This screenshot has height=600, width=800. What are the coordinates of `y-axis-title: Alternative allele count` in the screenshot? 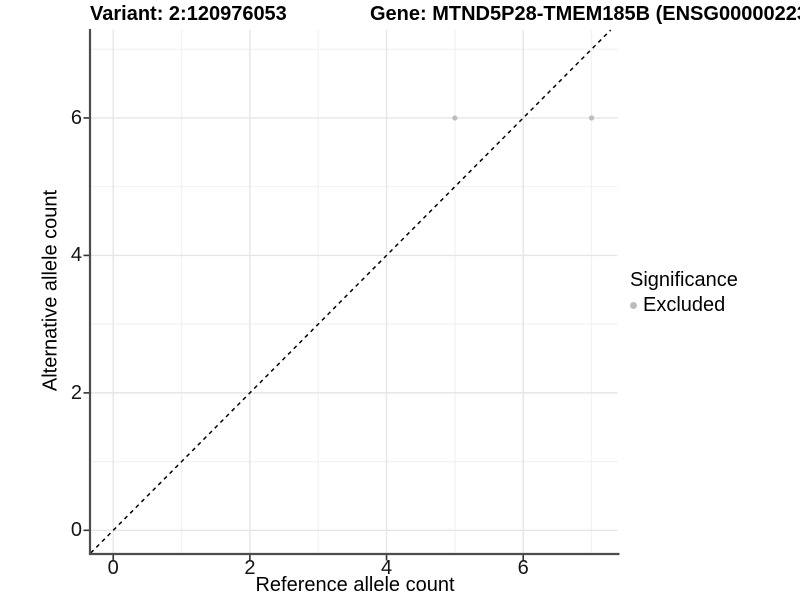 It's located at (50, 290).